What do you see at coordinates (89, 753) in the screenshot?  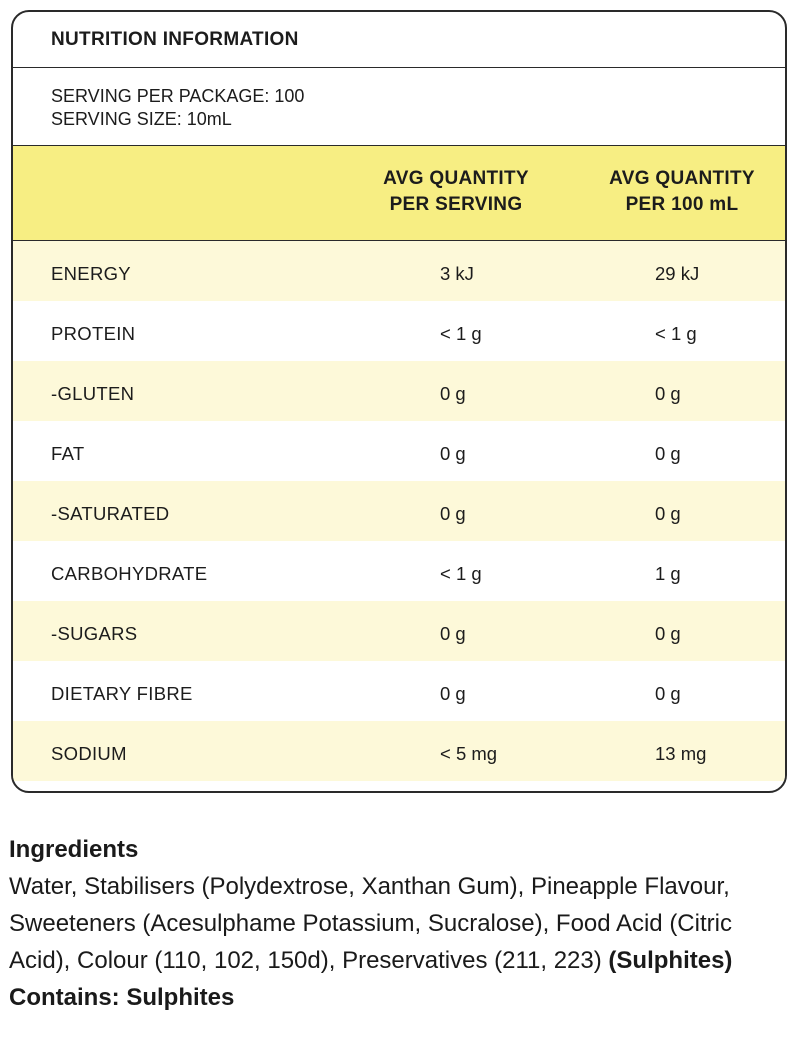 I see `nutrient-name: SODIUM` at bounding box center [89, 753].